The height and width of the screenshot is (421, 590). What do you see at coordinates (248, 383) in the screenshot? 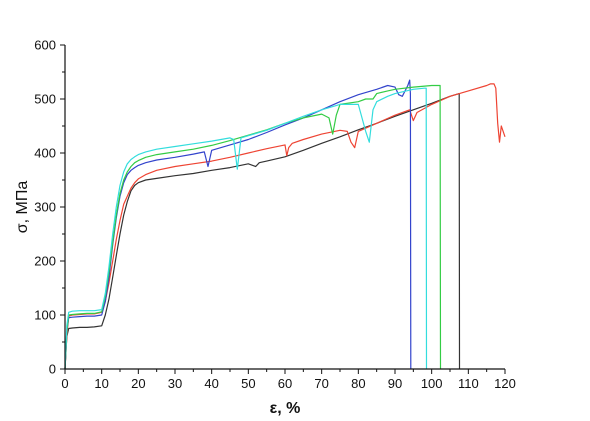
I see `x-tick-label: 50` at bounding box center [248, 383].